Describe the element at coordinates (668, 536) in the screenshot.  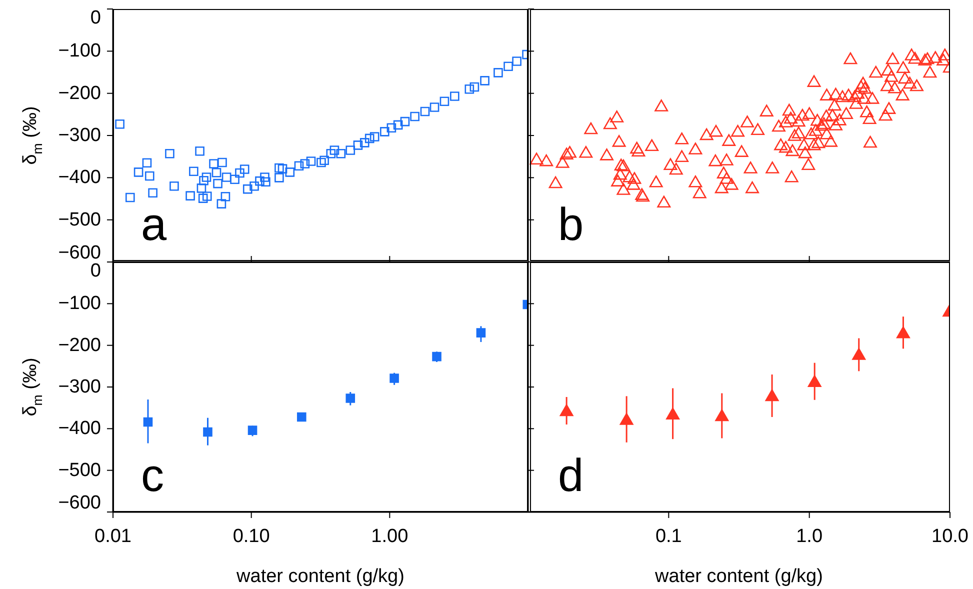
I see `x-tick-label: 0.1` at that location.